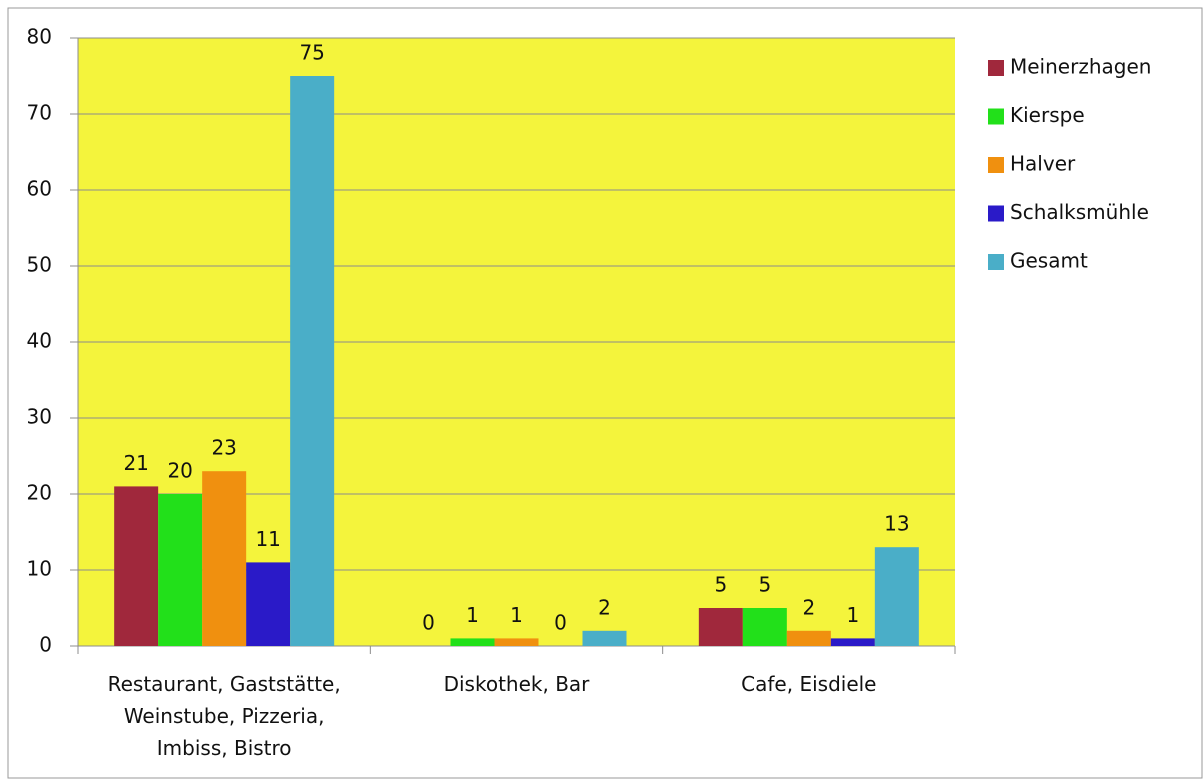 The height and width of the screenshot is (780, 1204). I want to click on data-label: 20, so click(179, 471).